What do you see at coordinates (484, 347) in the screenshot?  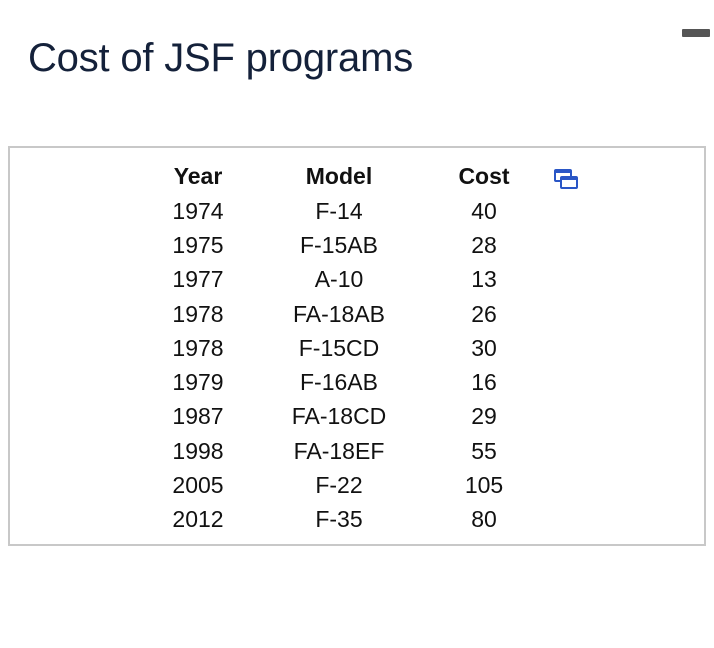 I see `cell-cost: 30` at bounding box center [484, 347].